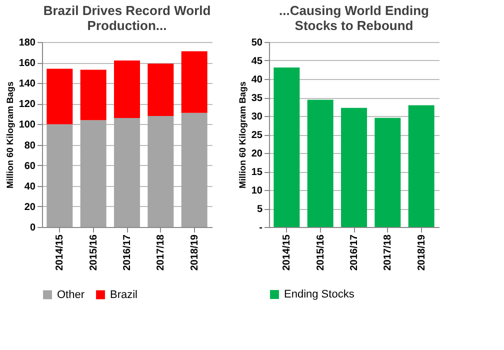 The image size is (504, 350). What do you see at coordinates (71, 294) in the screenshot?
I see `legend-label: Other` at bounding box center [71, 294].